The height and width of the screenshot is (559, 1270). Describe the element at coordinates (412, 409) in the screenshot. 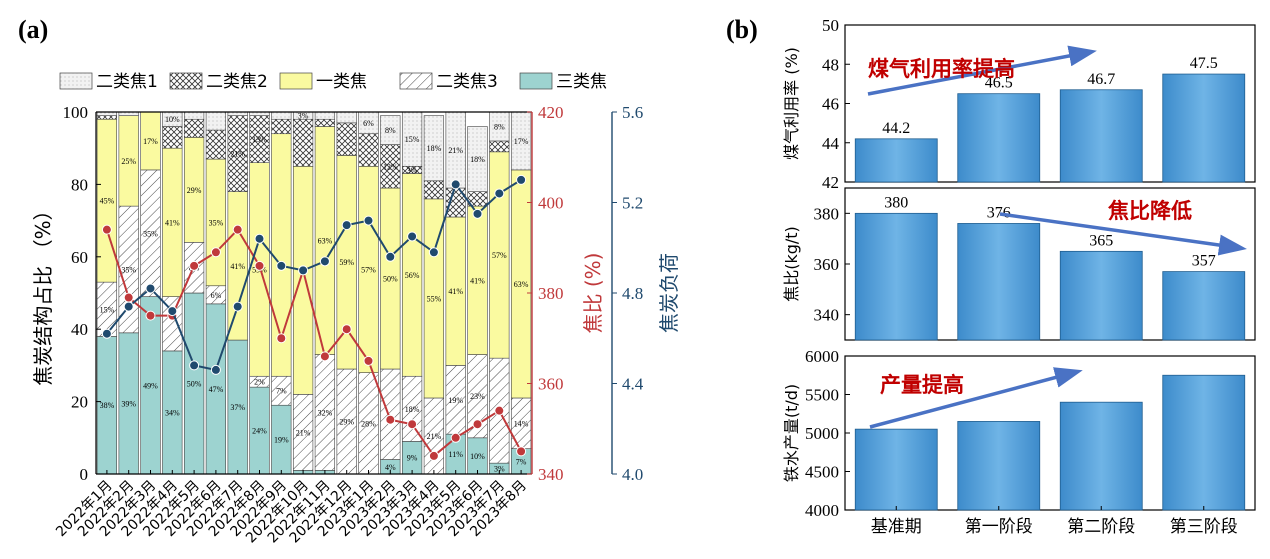

I see `bar-value-label: 18%` at that location.